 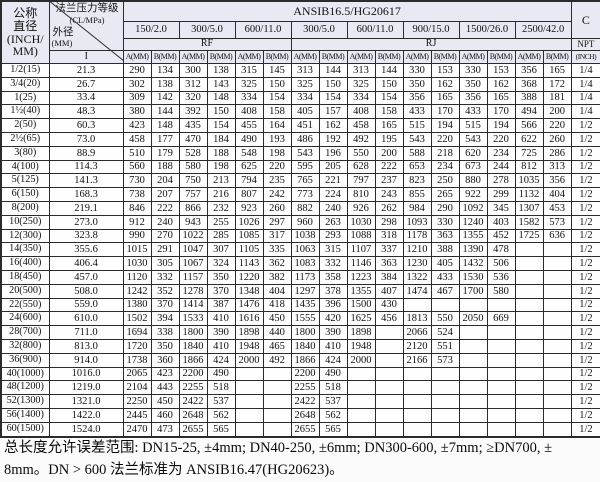 What do you see at coordinates (193, 222) in the screenshot?
I see `dimension-cell: 943` at bounding box center [193, 222].